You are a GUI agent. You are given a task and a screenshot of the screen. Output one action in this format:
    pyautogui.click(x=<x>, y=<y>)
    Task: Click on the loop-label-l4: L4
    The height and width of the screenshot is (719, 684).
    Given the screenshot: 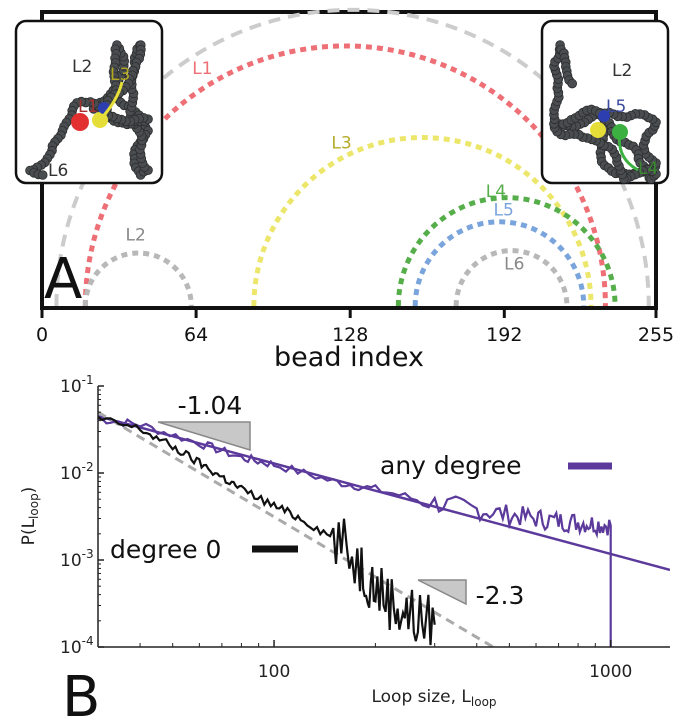 What is the action you would take?
    pyautogui.click(x=496, y=192)
    